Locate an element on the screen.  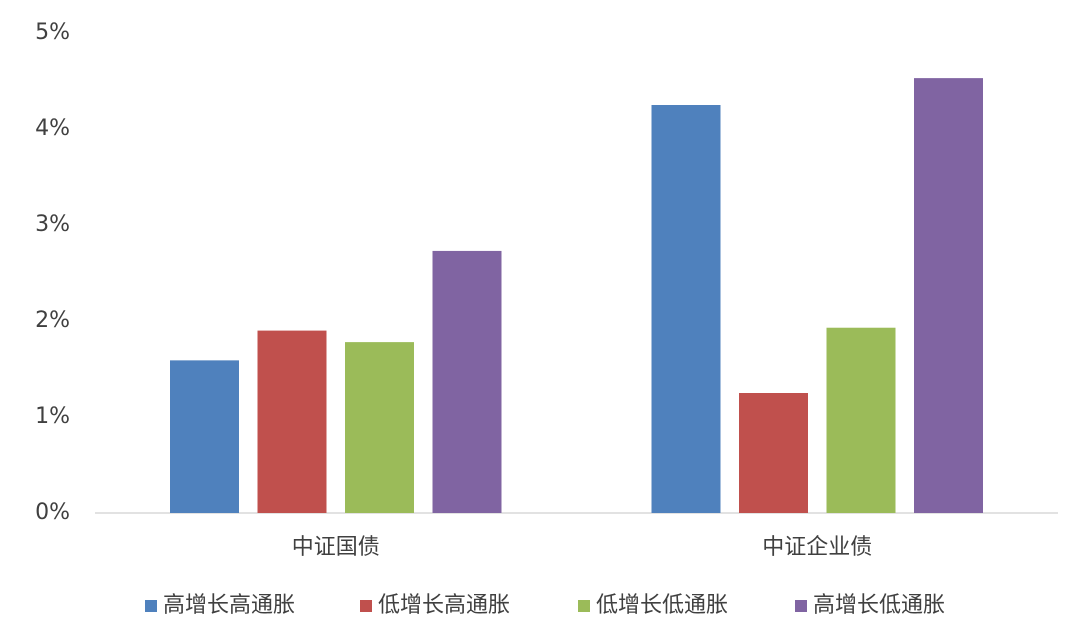
legend-label: 高增长高通胀 is located at coordinates (229, 605).